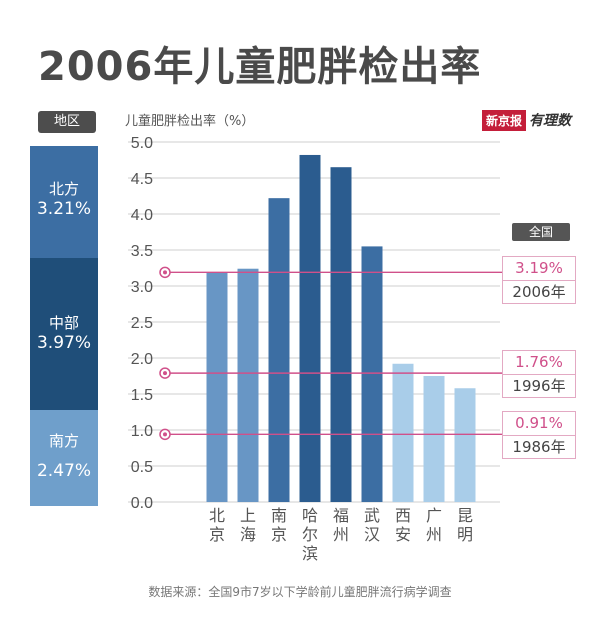 The height and width of the screenshot is (630, 600). I want to click on region-north-value: 3.21%, so click(63, 209).